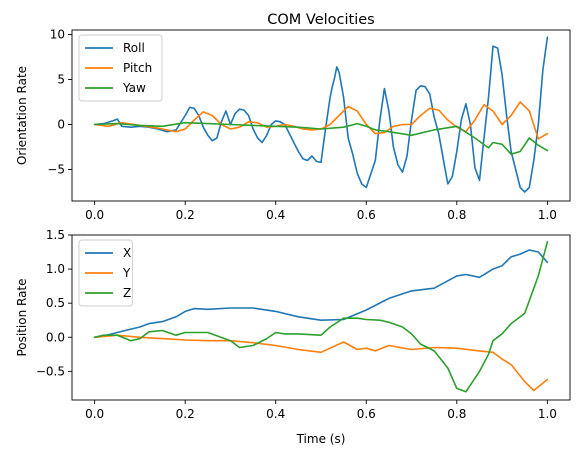  What do you see at coordinates (105, 273) in the screenshot?
I see `position-legend: XYZ` at bounding box center [105, 273].